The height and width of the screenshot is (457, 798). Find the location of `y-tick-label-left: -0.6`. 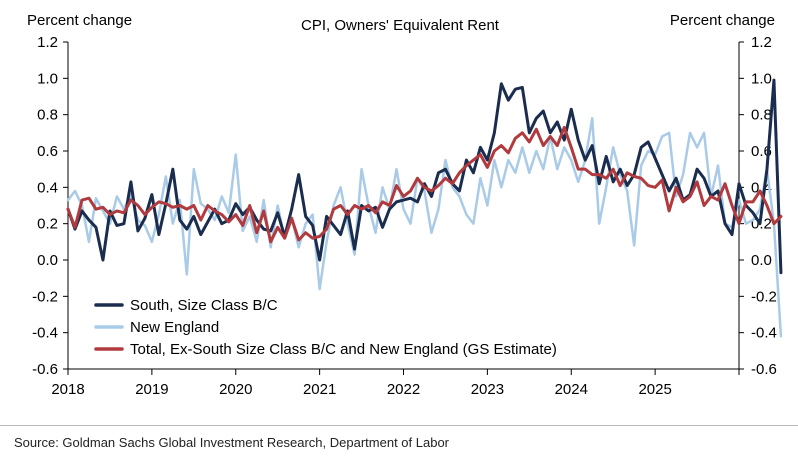

y-tick-label-left: -0.6 is located at coordinates (45, 369).